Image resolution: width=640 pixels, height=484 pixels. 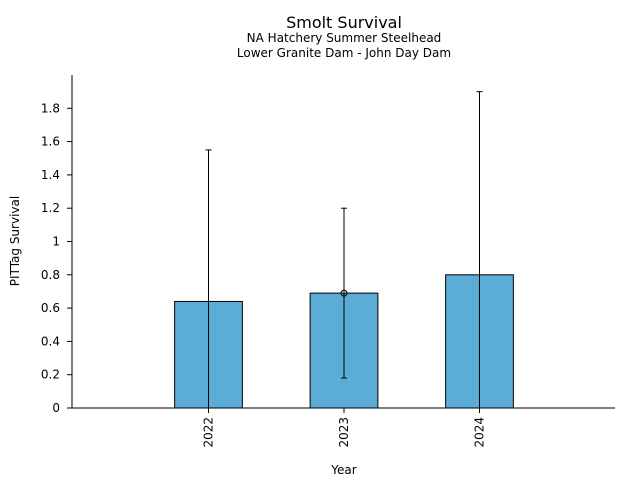 I want to click on x-tick-label-2023: 2023, so click(x=344, y=432).